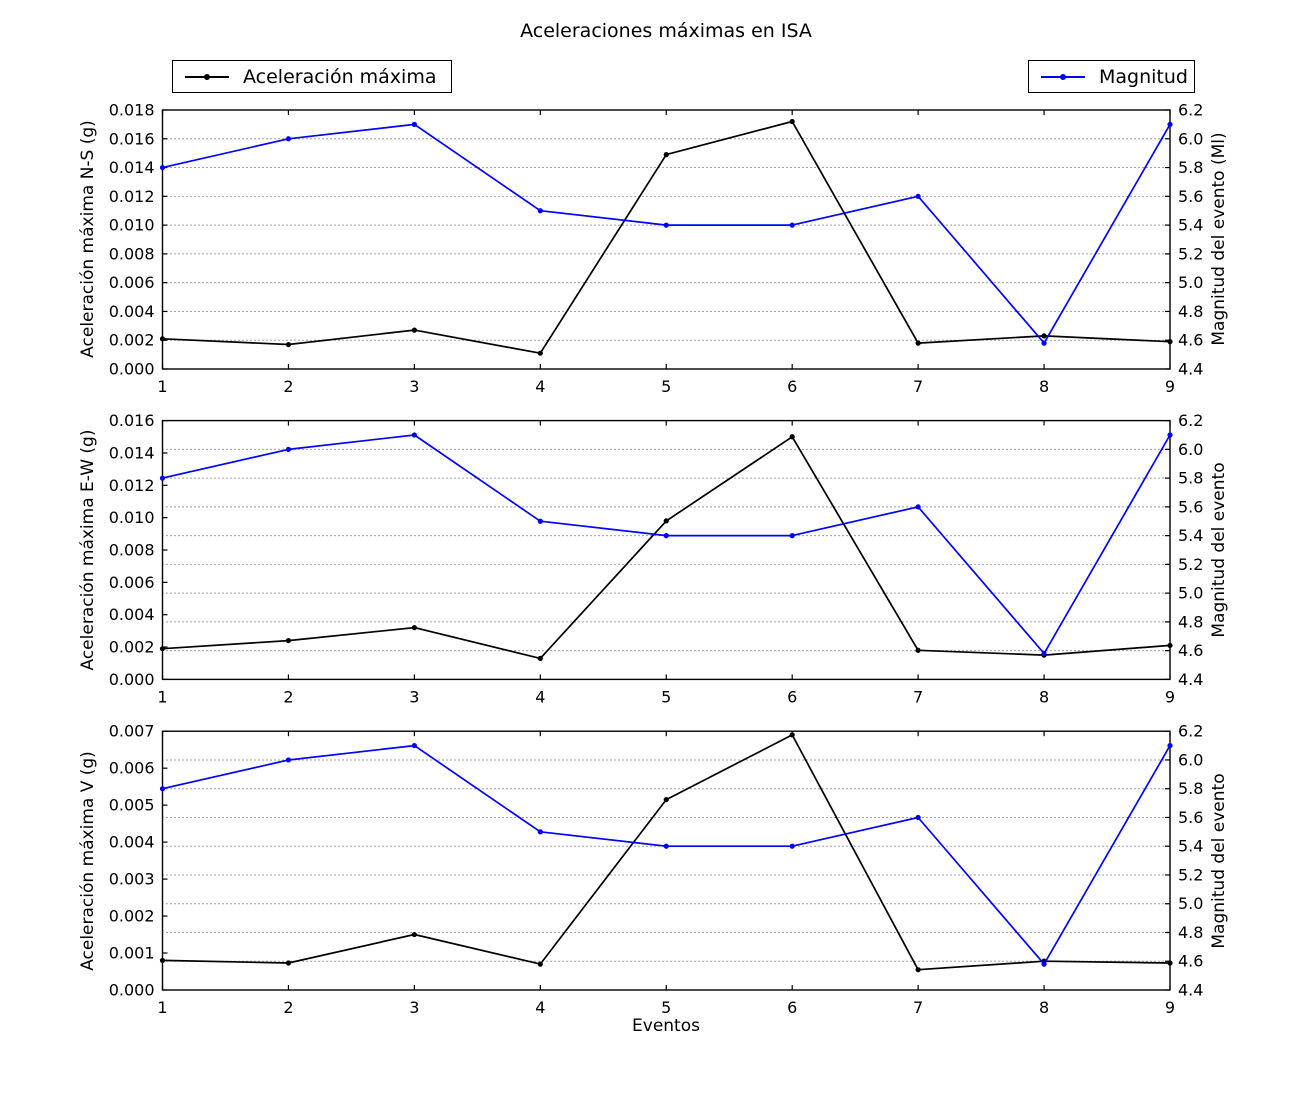 This screenshot has height=1100, width=1300. What do you see at coordinates (1190, 138) in the screenshot?
I see `y-tick-label-right-ns: 6.0` at bounding box center [1190, 138].